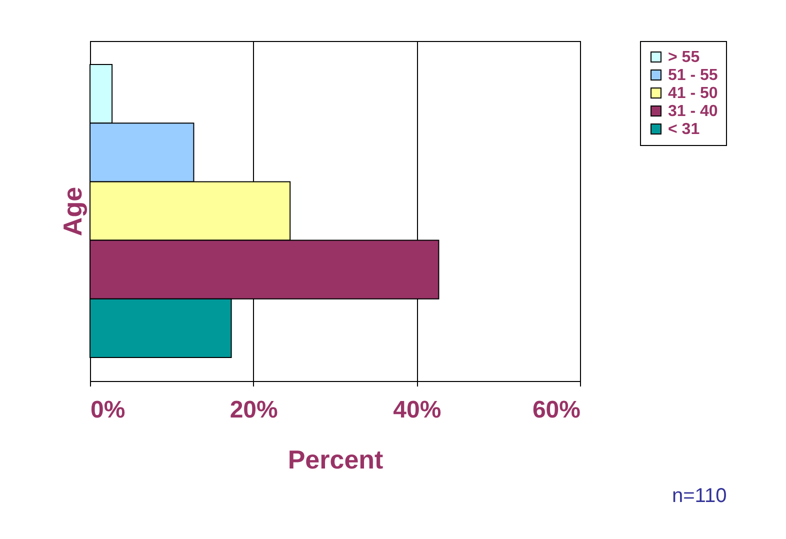 The height and width of the screenshot is (539, 786). Describe the element at coordinates (254, 410) in the screenshot. I see `x-tick-label: 20%` at that location.